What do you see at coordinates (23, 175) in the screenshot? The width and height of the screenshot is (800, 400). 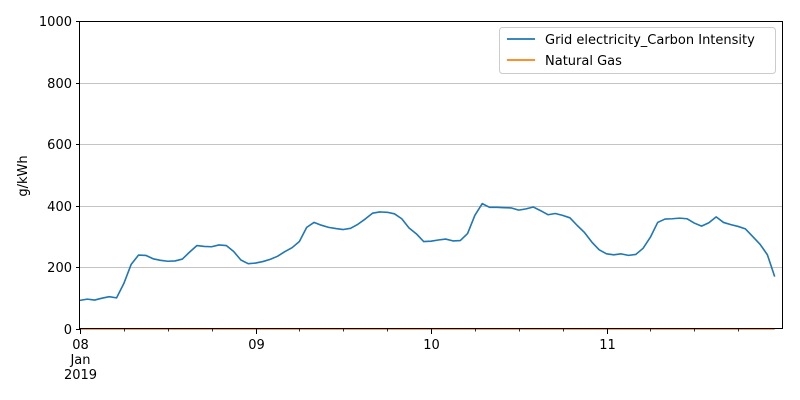 I see `y-axis-label: g/kWh` at bounding box center [23, 175].